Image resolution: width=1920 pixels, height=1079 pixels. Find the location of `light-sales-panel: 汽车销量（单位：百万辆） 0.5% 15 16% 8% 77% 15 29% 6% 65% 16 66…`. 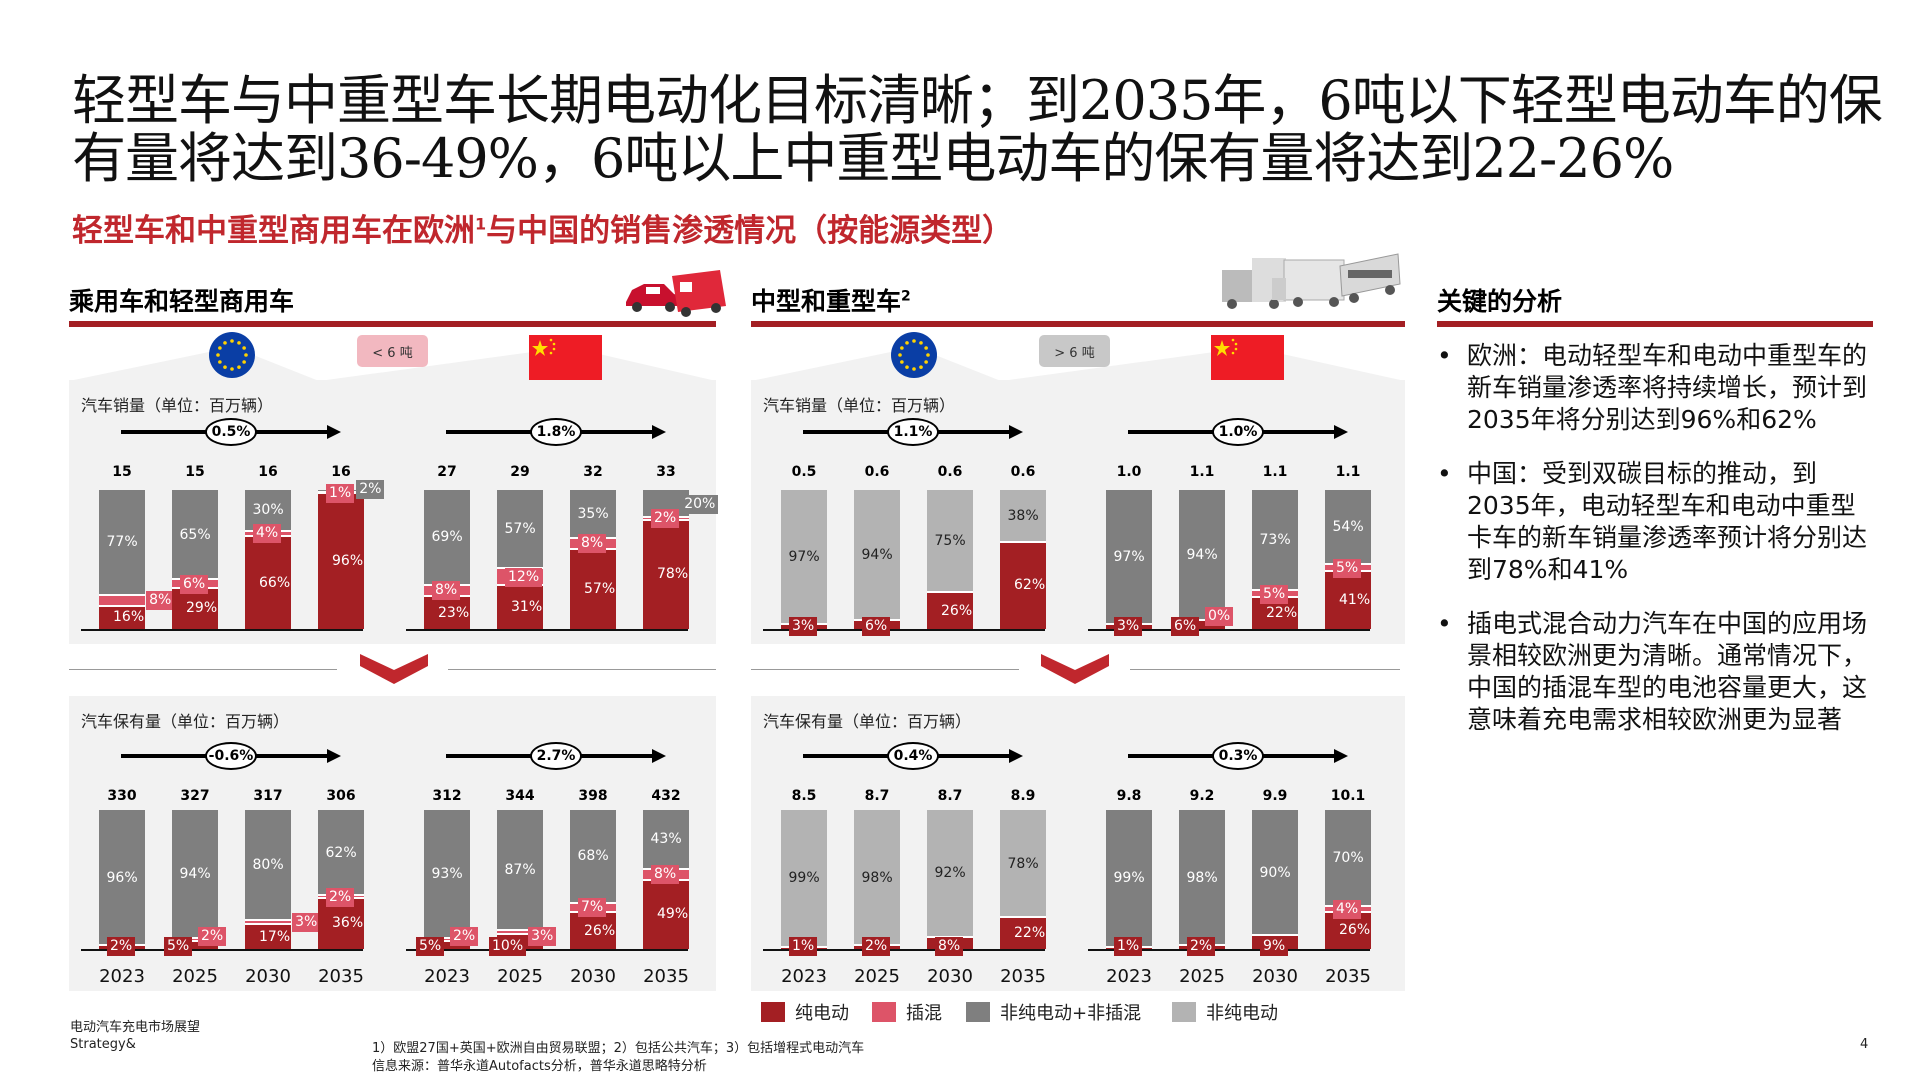

light-sales-panel: 汽车销量（单位：百万辆） 0.5% 15 16% 8% 77% 15 29% 6% 65% 16 66… is located at coordinates (394, 512).